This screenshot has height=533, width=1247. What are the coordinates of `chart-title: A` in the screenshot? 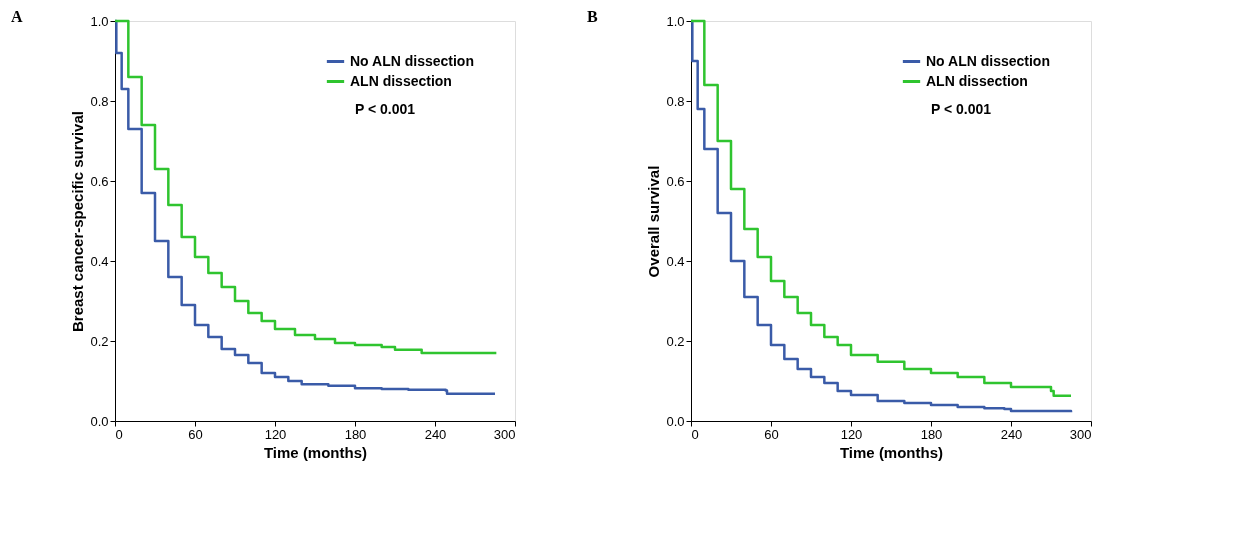 It's located at (16, 16).